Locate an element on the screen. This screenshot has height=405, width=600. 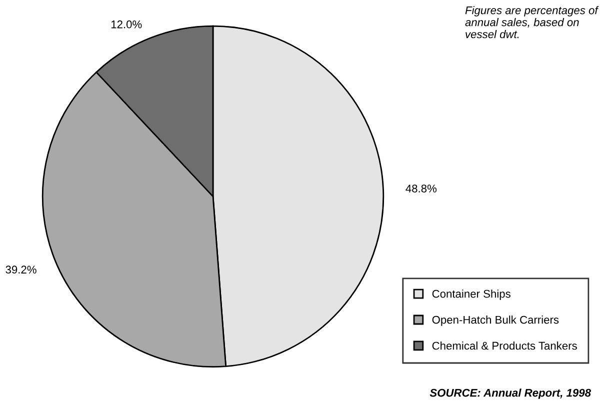
legend-label: Container Ships is located at coordinates (471, 295).